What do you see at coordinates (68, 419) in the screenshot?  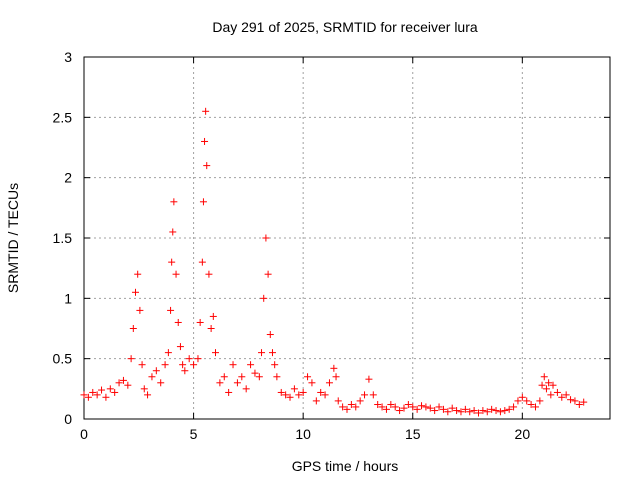 I see `y-tick-label: 0` at bounding box center [68, 419].